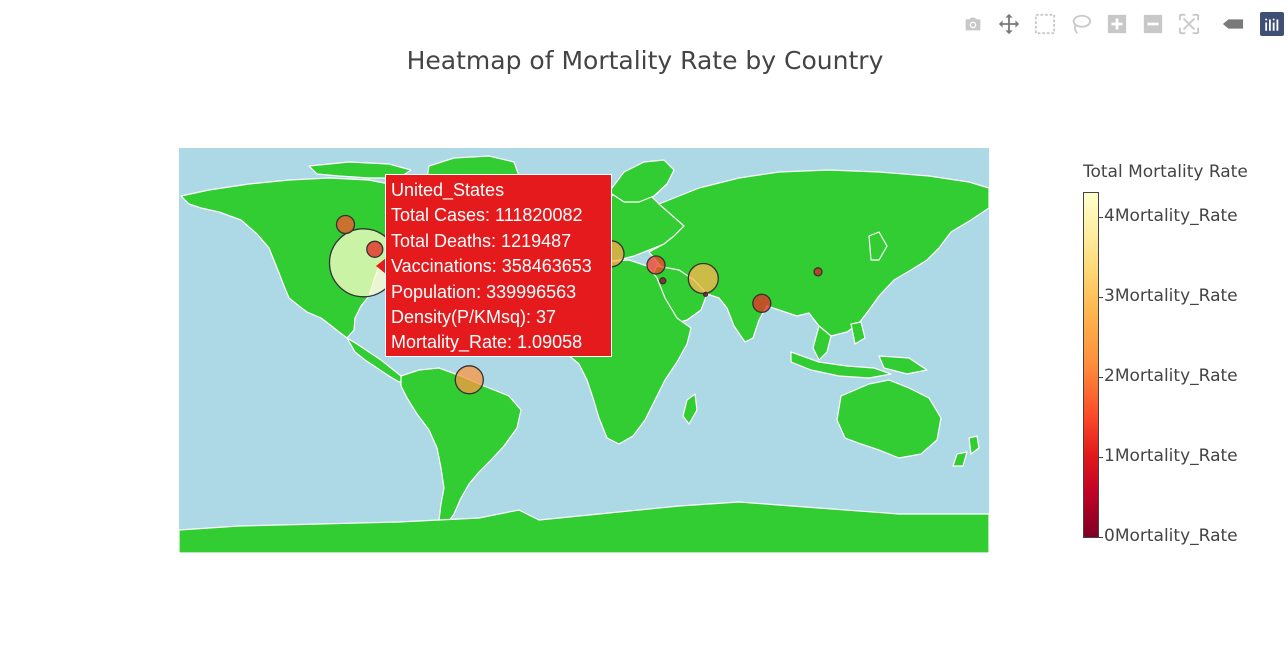 The height and width of the screenshot is (670, 1288). I want to click on colorbar, so click(1091, 365).